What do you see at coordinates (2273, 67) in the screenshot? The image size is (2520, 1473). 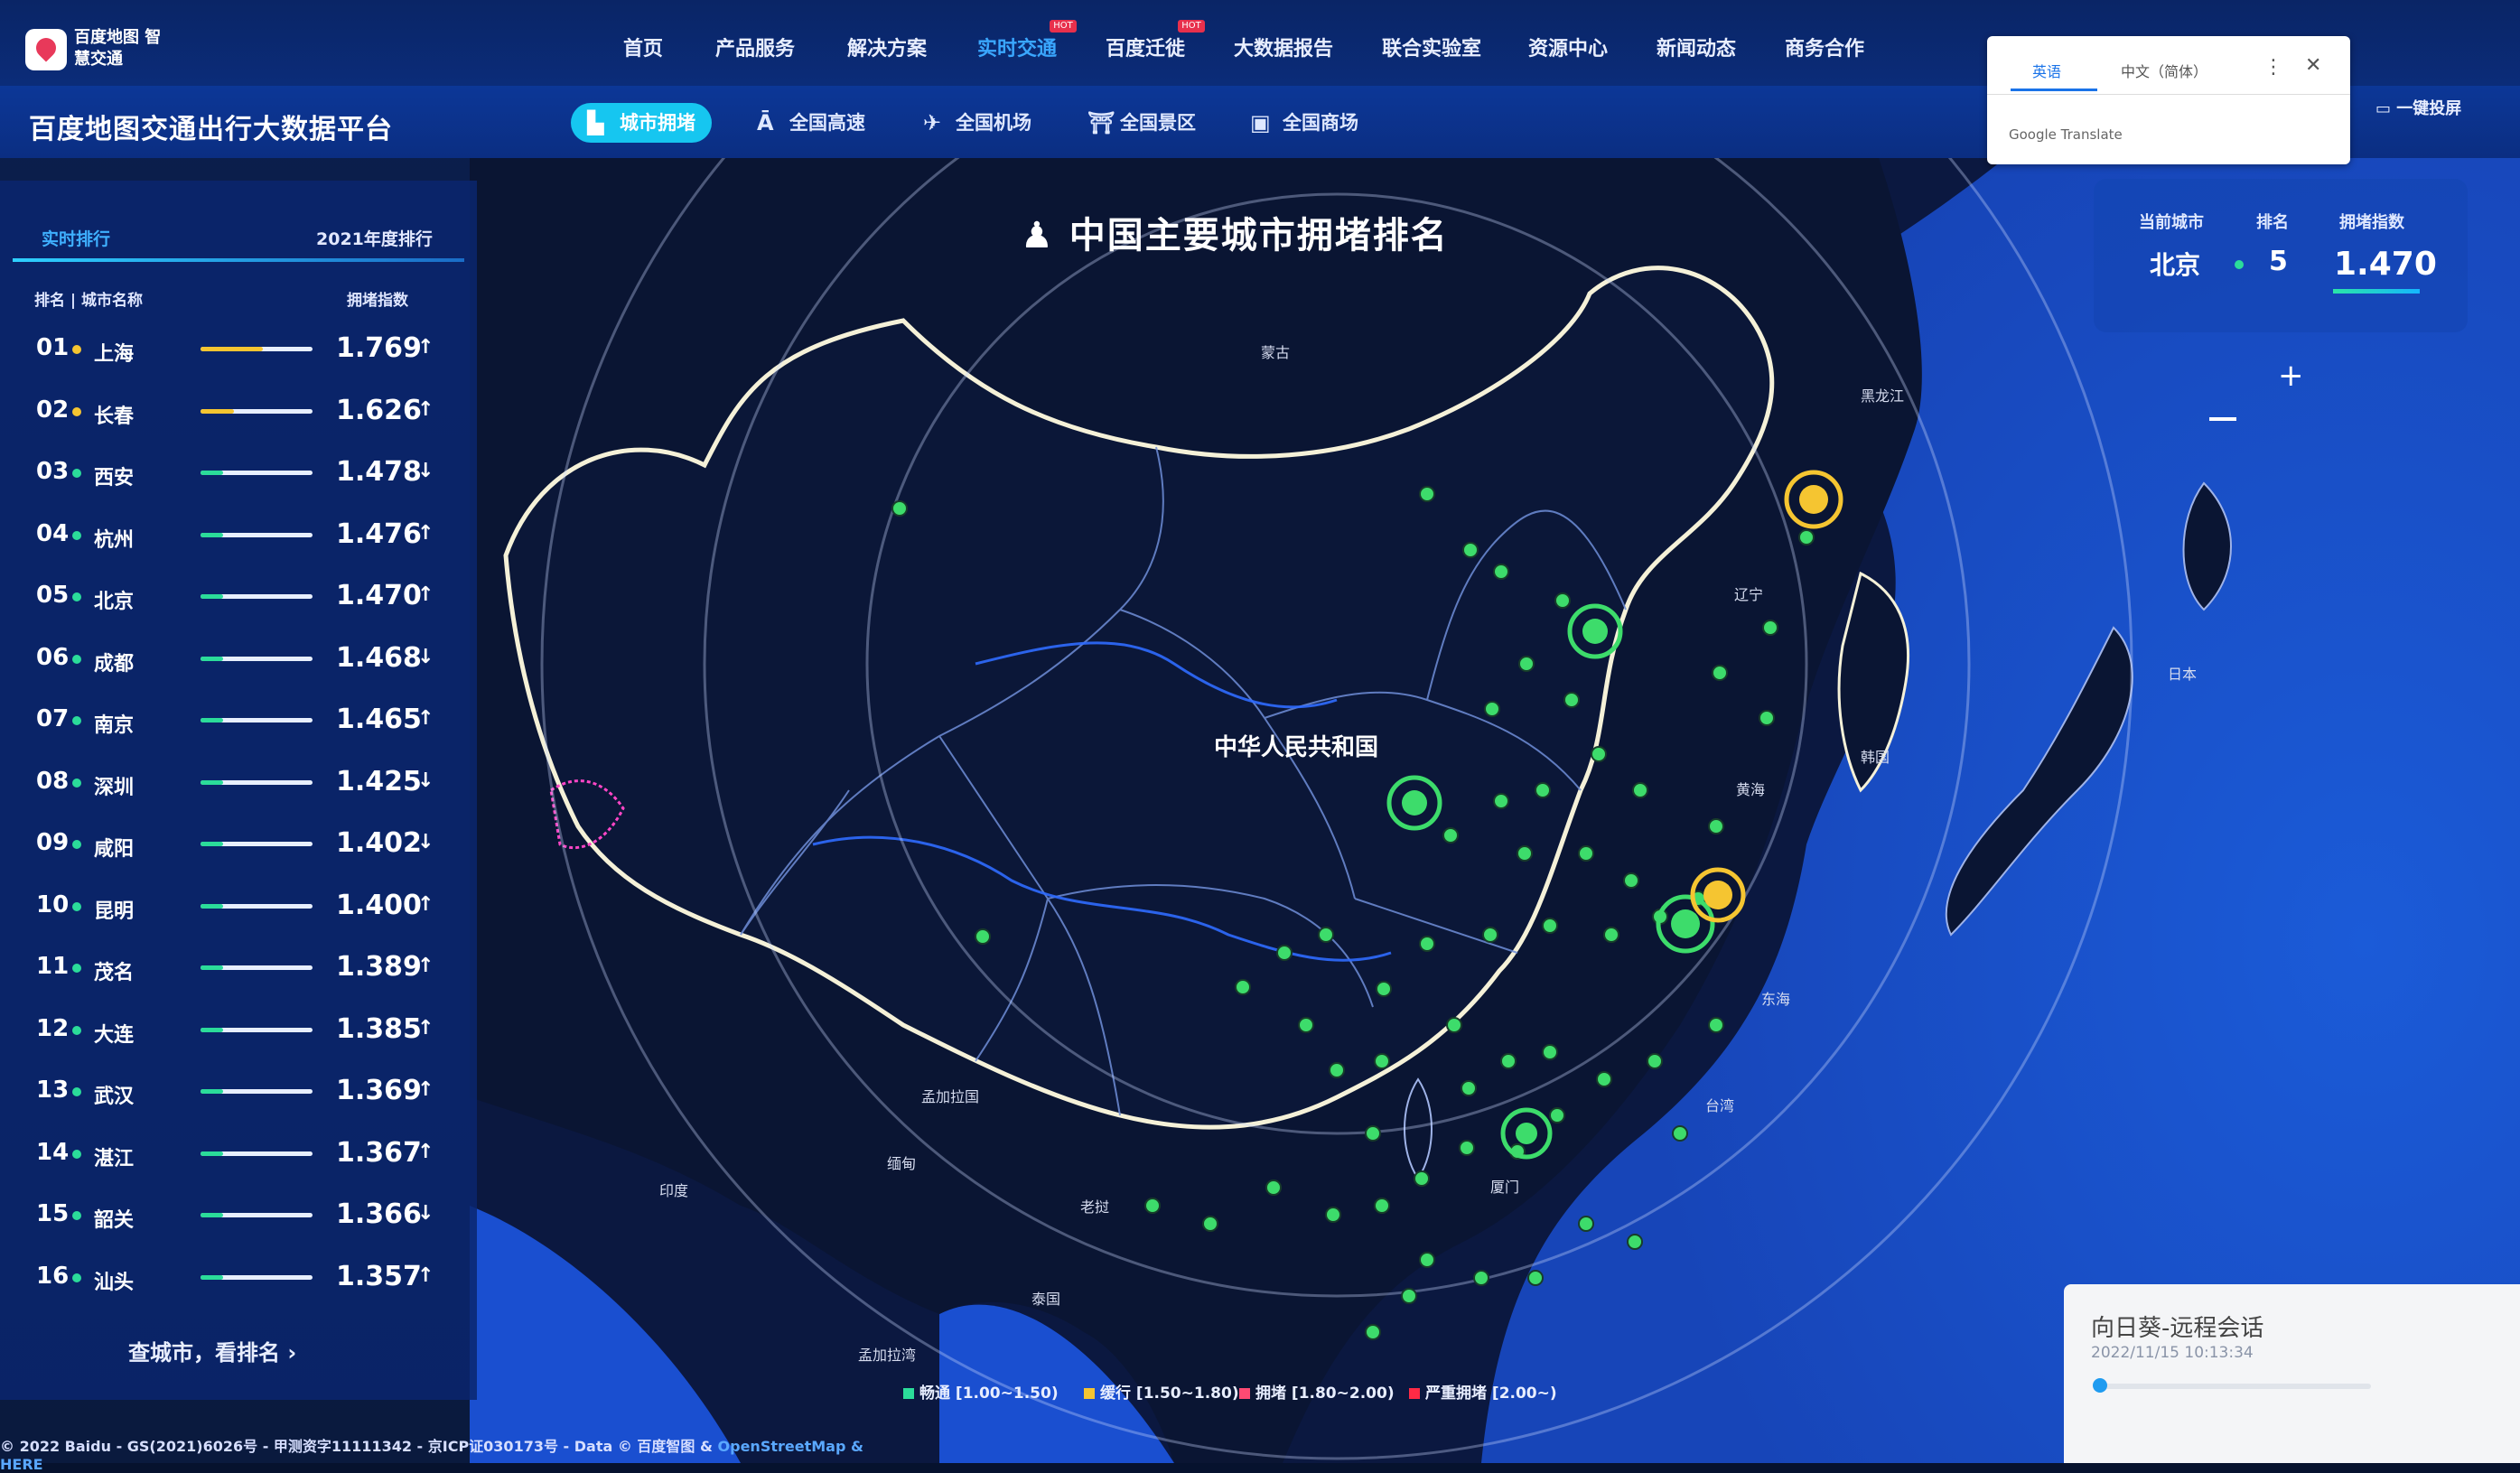 I see `more-options-icon: ⋮` at bounding box center [2273, 67].